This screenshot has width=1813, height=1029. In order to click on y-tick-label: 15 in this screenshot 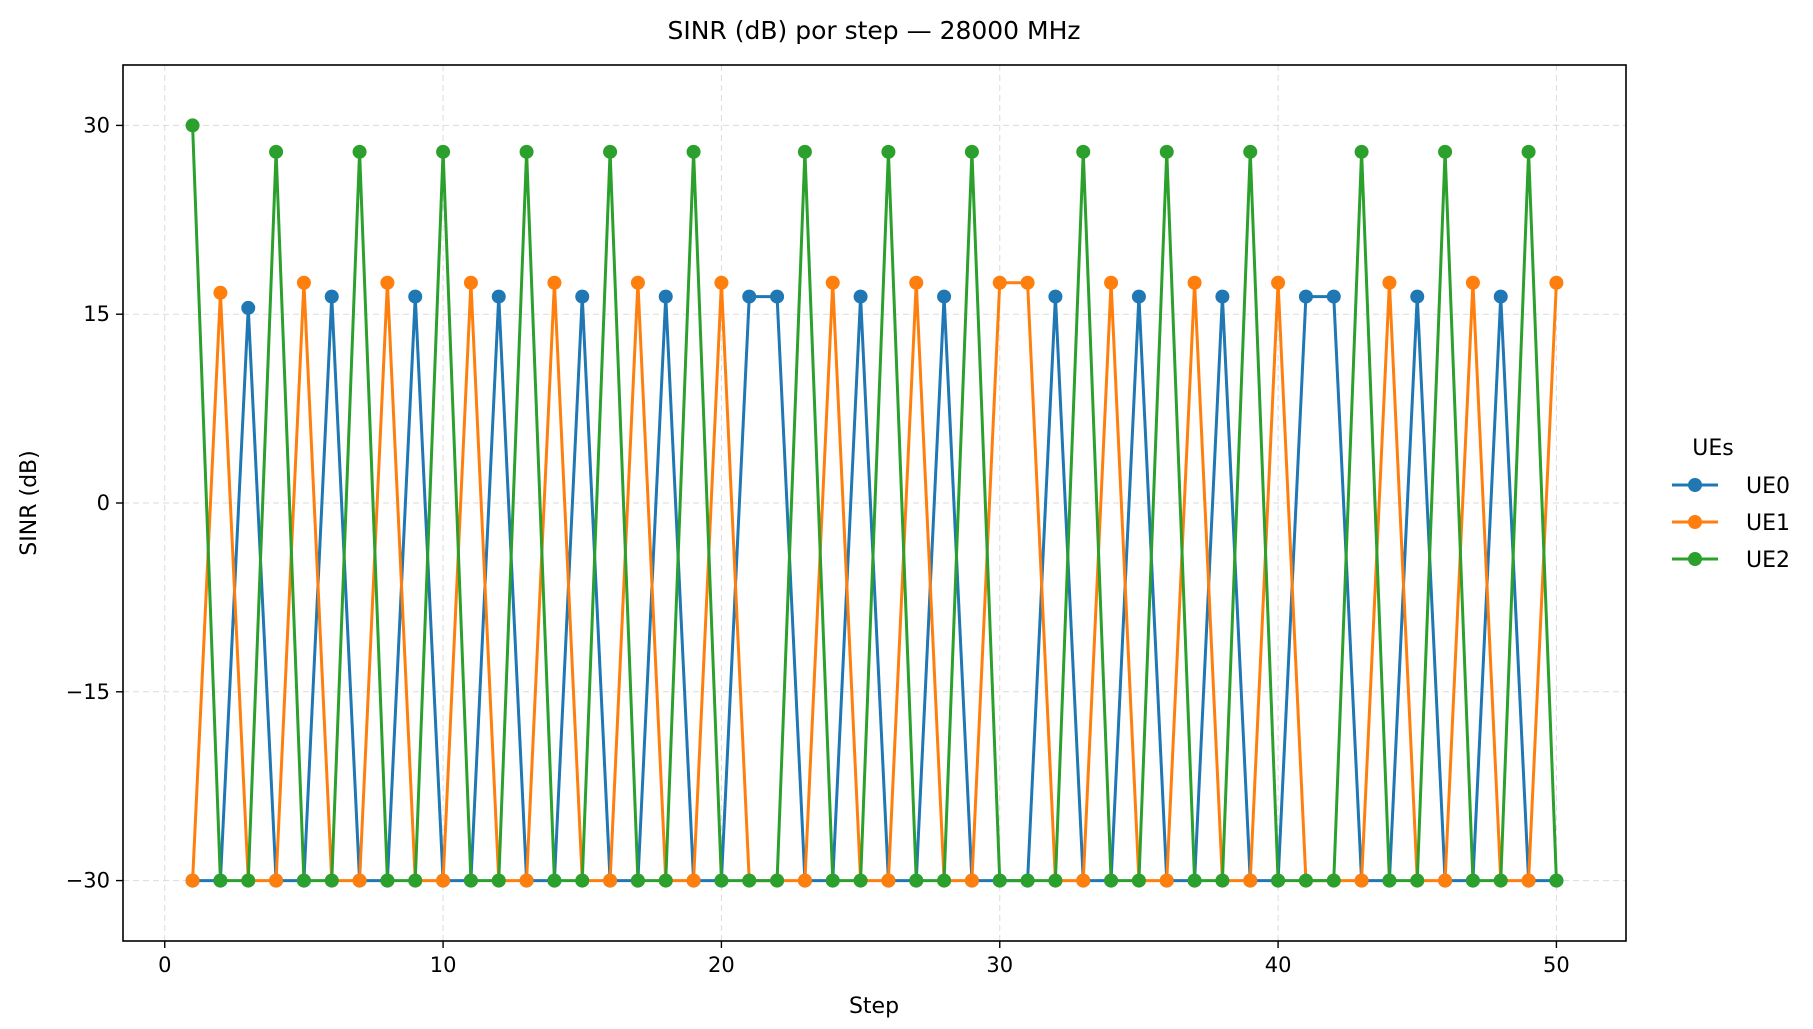, I will do `click(96, 314)`.